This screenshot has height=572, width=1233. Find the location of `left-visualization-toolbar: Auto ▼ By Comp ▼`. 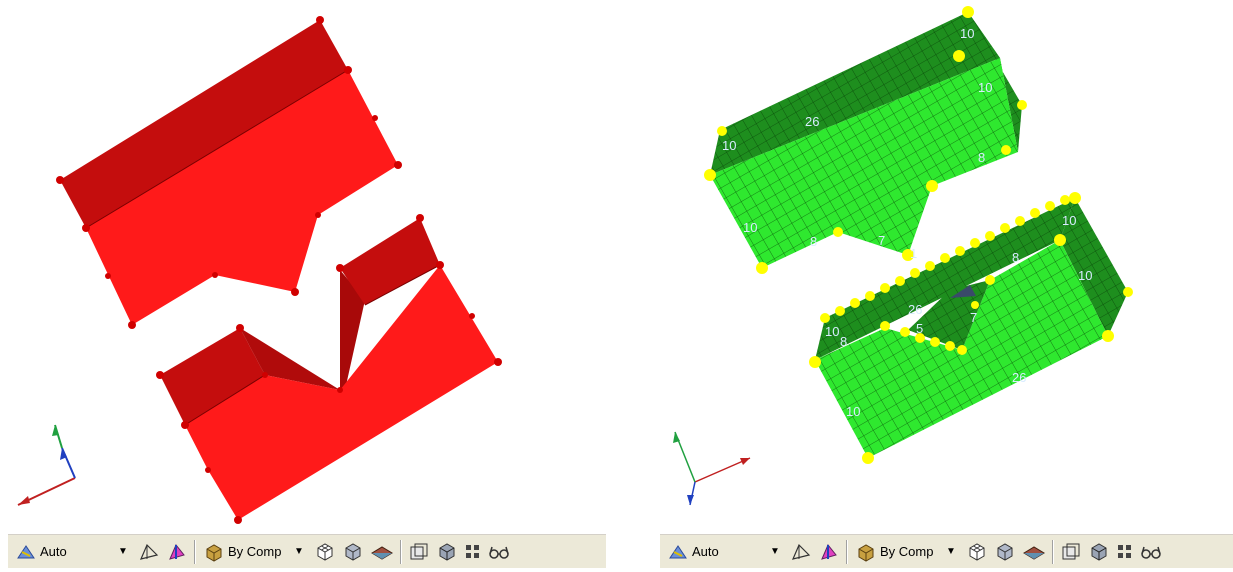

left-visualization-toolbar: Auto ▼ By Comp ▼ is located at coordinates (307, 551).